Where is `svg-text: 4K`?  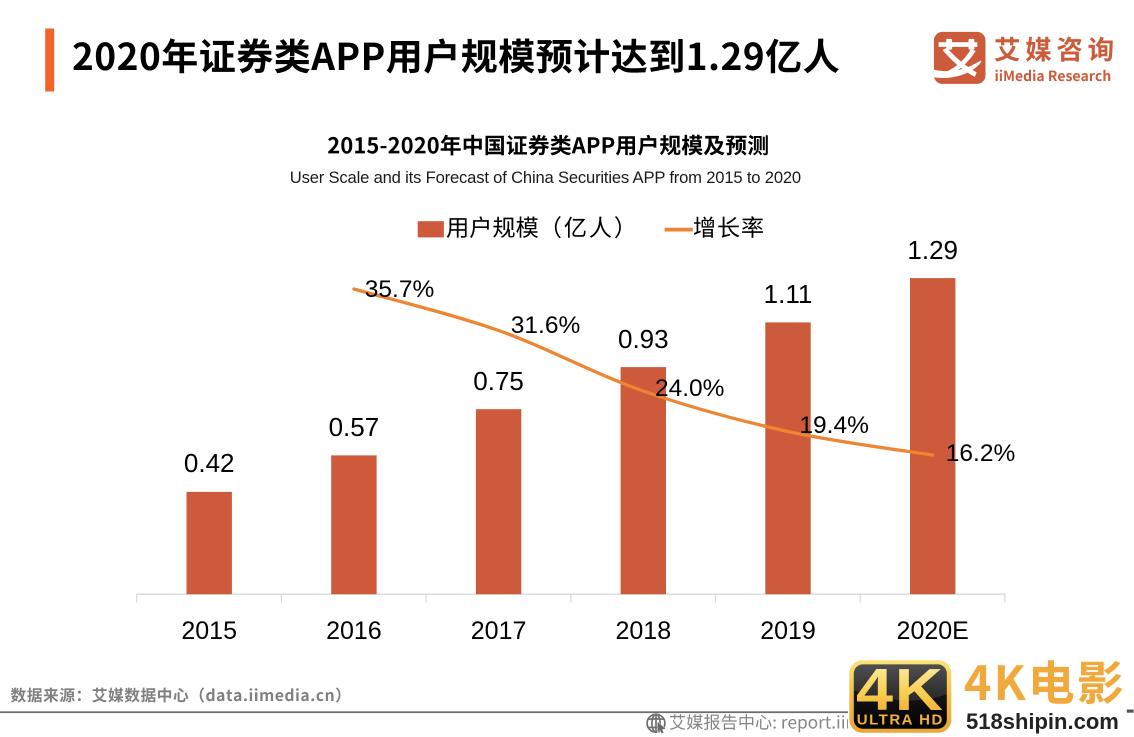
svg-text: 4K is located at coordinates (900, 690).